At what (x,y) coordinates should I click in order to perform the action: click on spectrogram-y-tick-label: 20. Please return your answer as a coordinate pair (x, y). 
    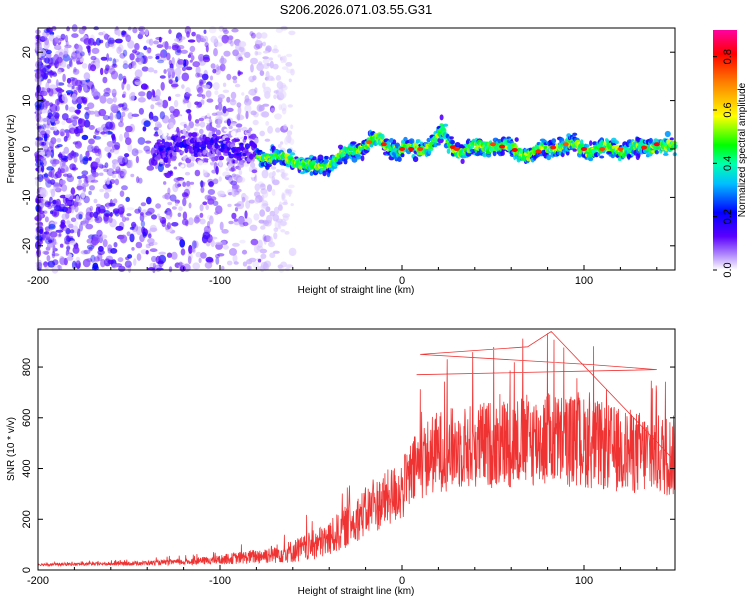
    Looking at the image, I should click on (27, 52).